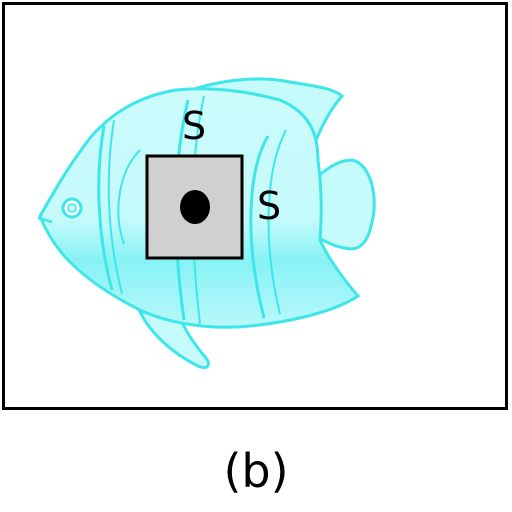 Image resolution: width=512 pixels, height=512 pixels. I want to click on label-s-right: S, so click(269, 206).